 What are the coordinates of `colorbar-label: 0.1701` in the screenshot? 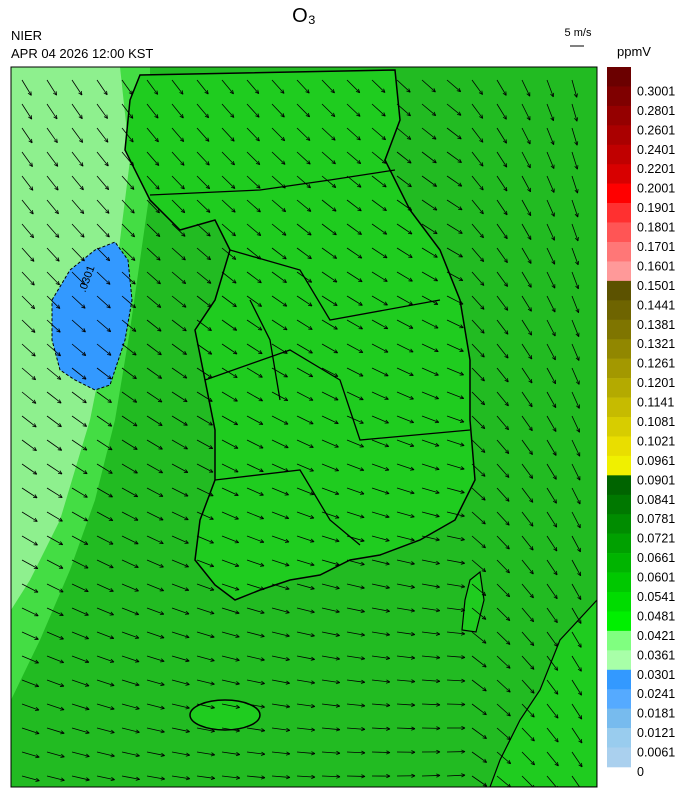 It's located at (656, 247).